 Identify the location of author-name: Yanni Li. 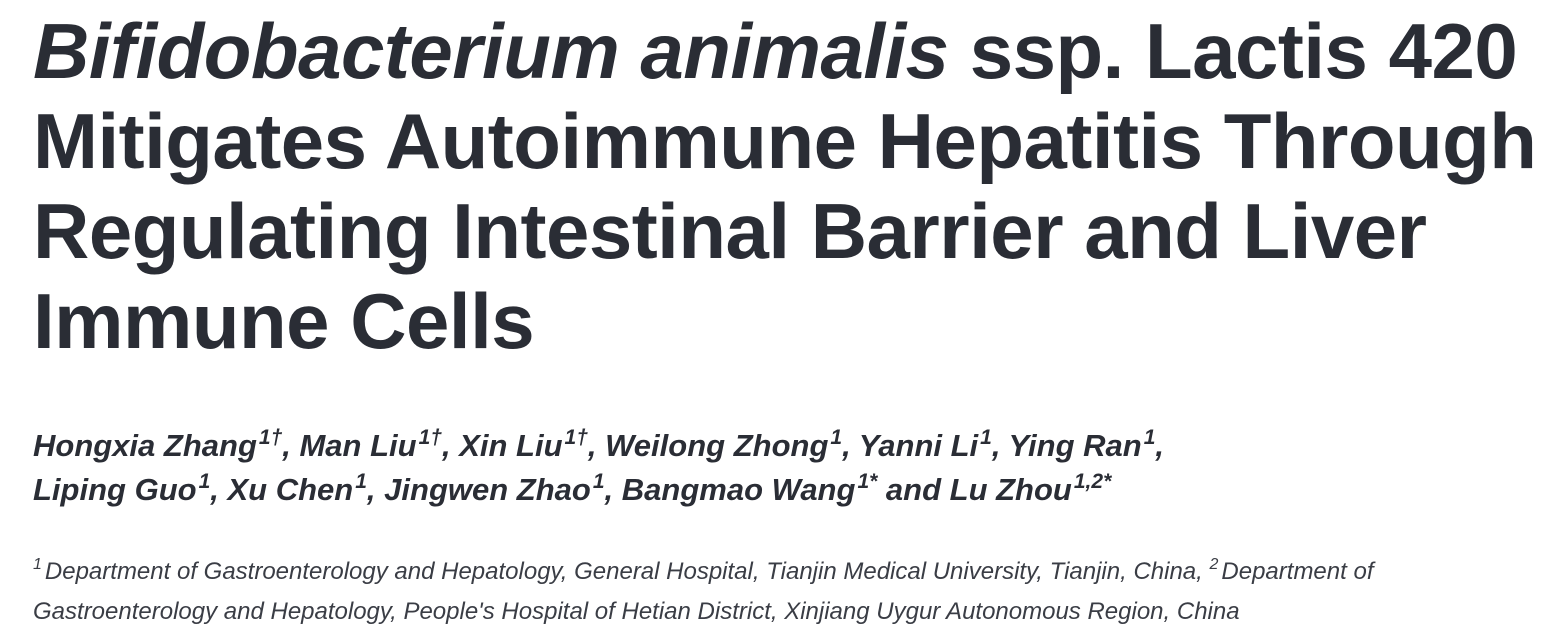
(918, 445).